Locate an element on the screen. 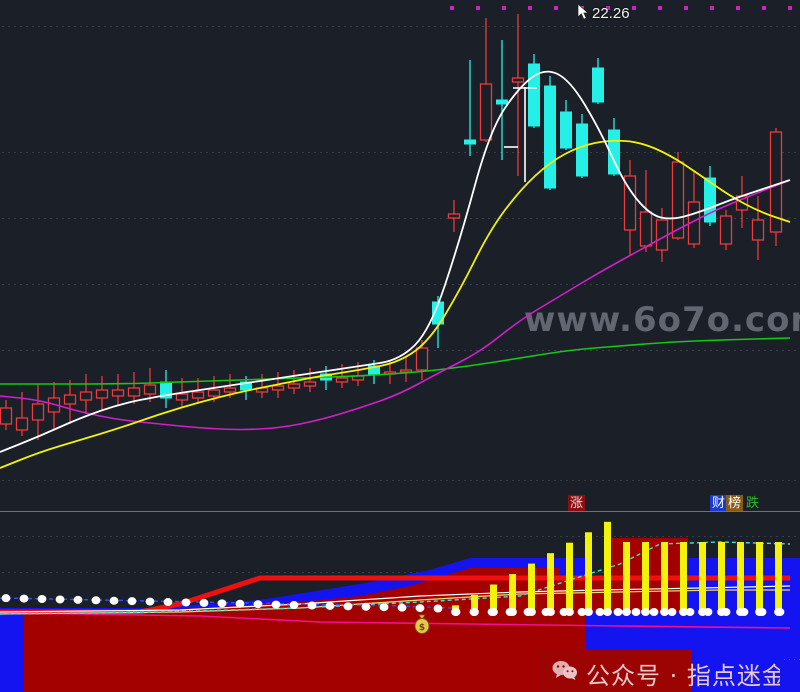 Image resolution: width=800 pixels, height=692 pixels. ma-green-line is located at coordinates (395, 361).